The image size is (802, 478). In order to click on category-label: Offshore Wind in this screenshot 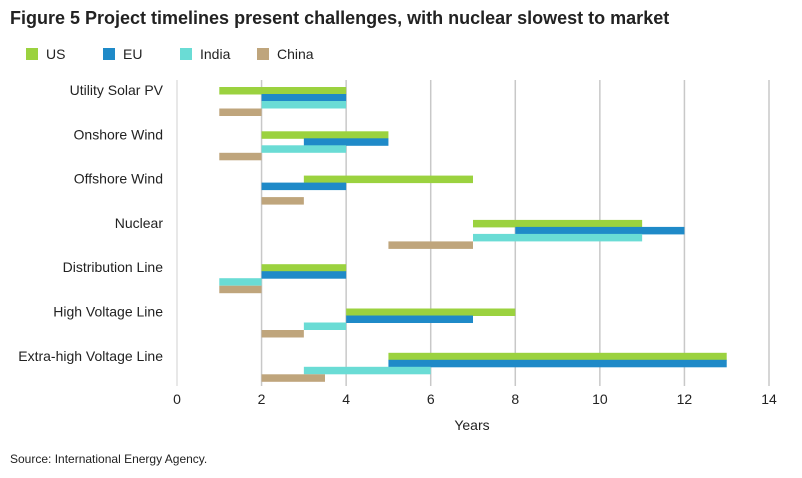, I will do `click(118, 179)`.